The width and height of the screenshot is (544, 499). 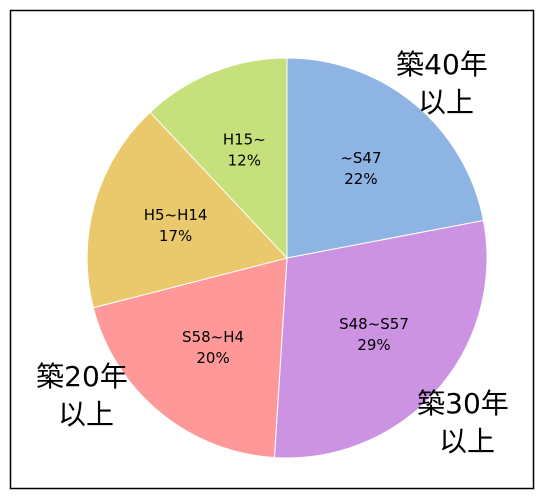 What do you see at coordinates (175, 236) in the screenshot?
I see `slice-value-label: 17%` at bounding box center [175, 236].